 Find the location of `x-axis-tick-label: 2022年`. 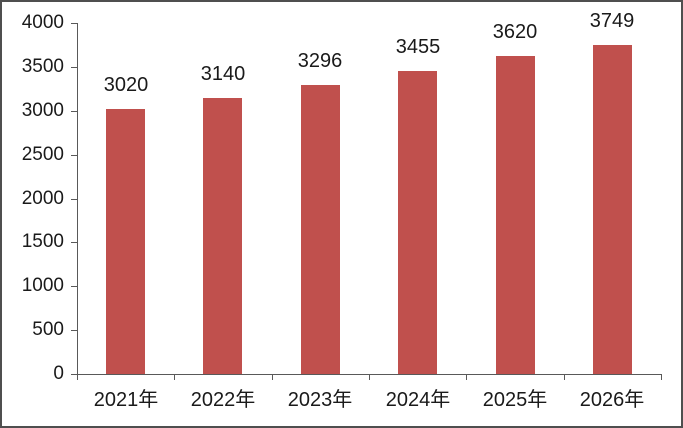

x-axis-tick-label: 2022年 is located at coordinates (223, 400).